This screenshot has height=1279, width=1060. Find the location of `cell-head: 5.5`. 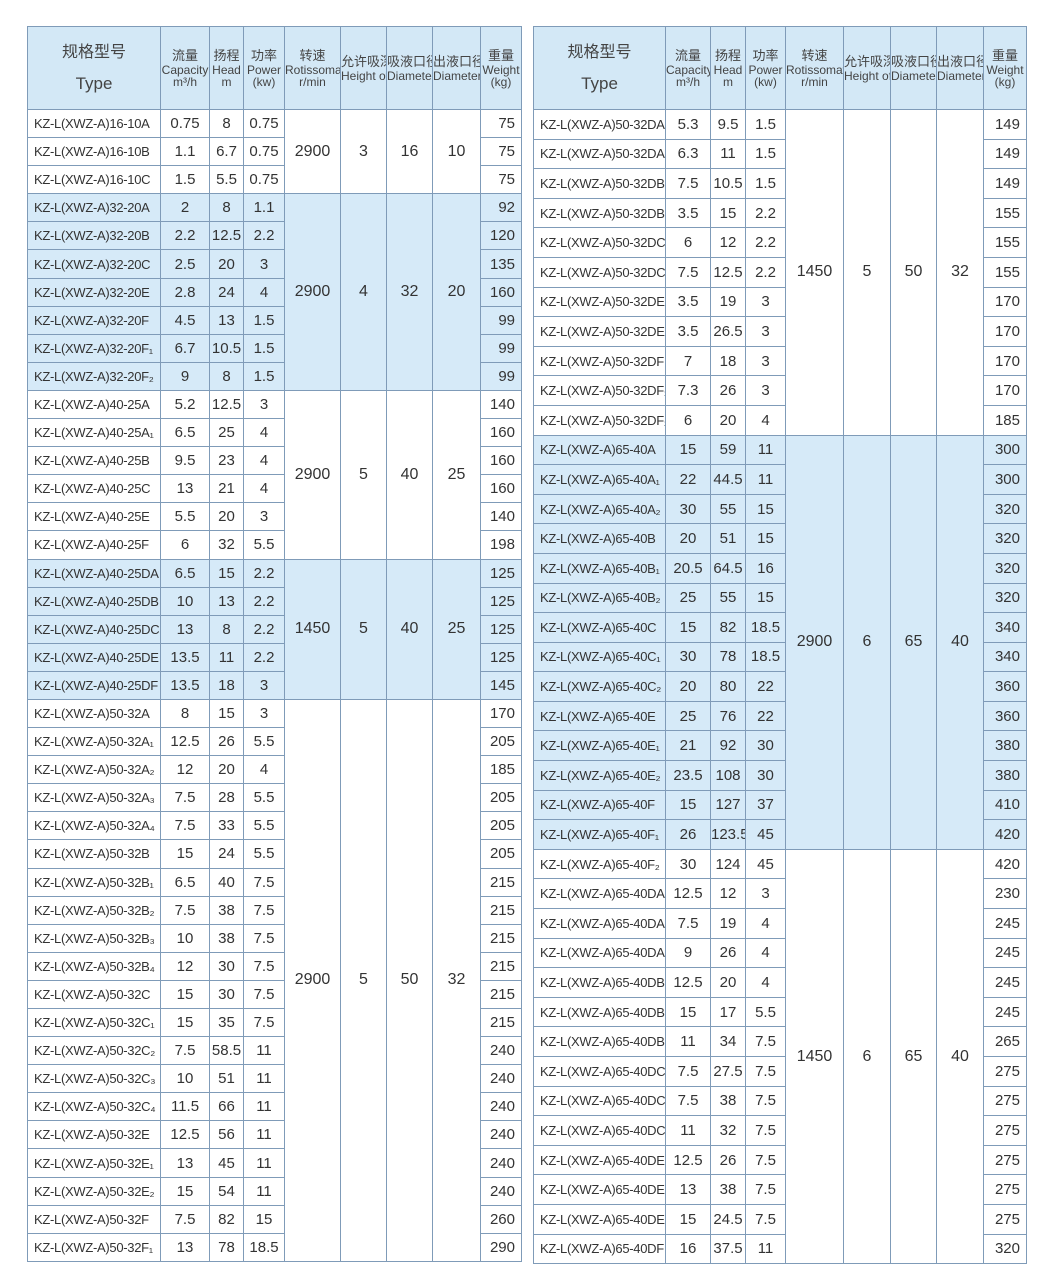

cell-head: 5.5 is located at coordinates (226, 180).